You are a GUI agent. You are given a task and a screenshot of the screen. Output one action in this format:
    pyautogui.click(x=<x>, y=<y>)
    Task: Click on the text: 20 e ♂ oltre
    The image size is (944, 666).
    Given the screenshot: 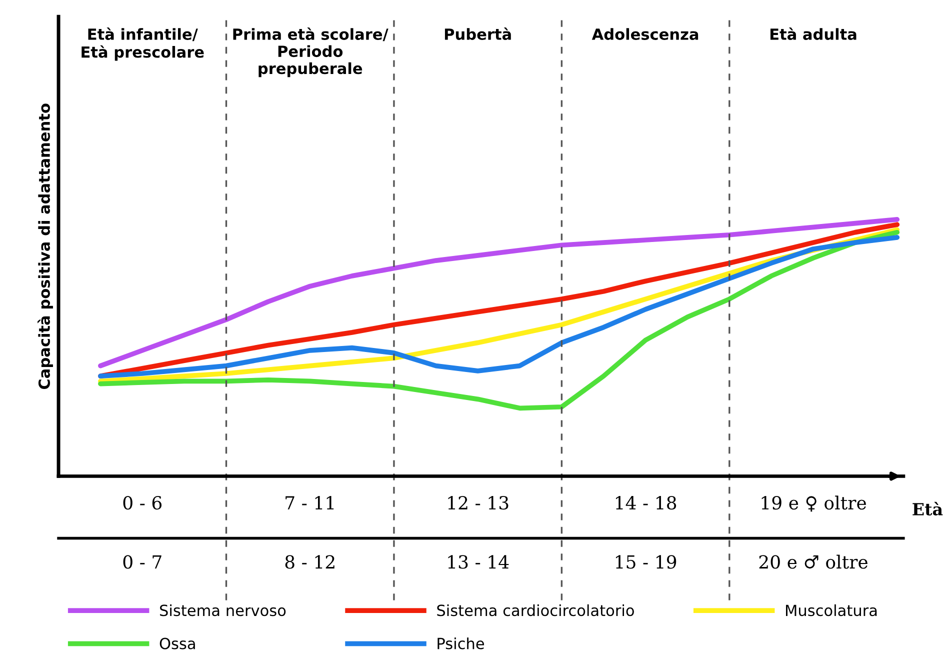 What is the action you would take?
    pyautogui.click(x=813, y=561)
    